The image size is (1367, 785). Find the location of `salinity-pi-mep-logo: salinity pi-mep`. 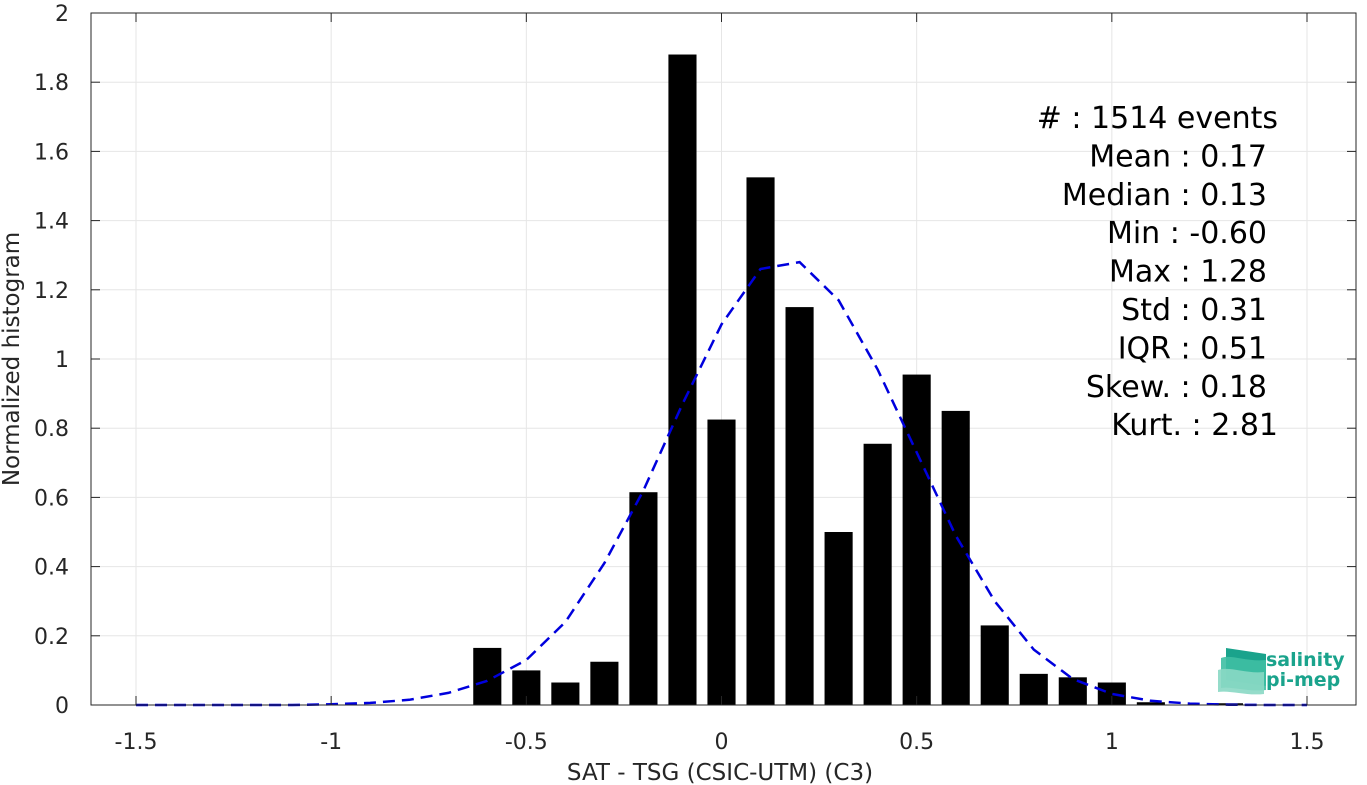

salinity-pi-mep-logo: salinity pi-mep is located at coordinates (1281, 671).